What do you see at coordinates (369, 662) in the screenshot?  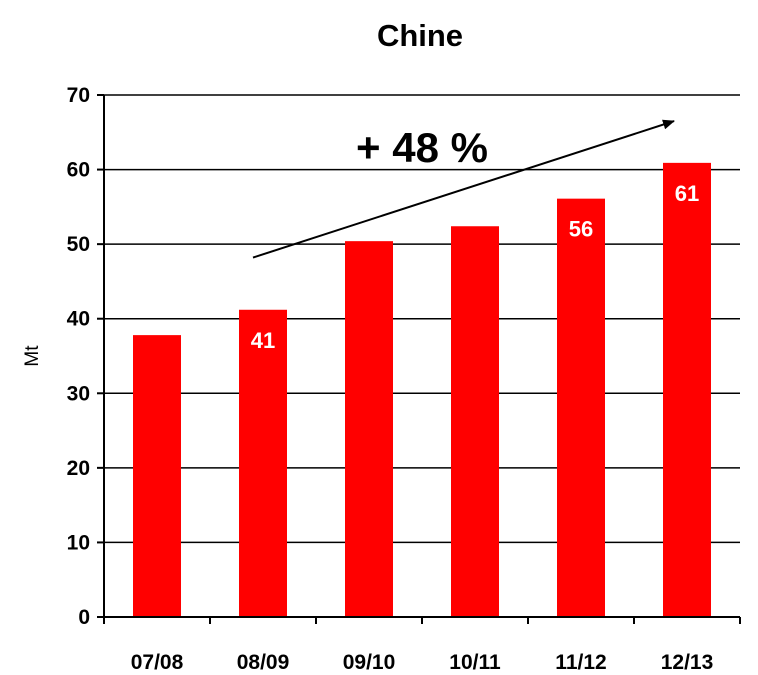 I see `x-tick-label: 09/10` at bounding box center [369, 662].